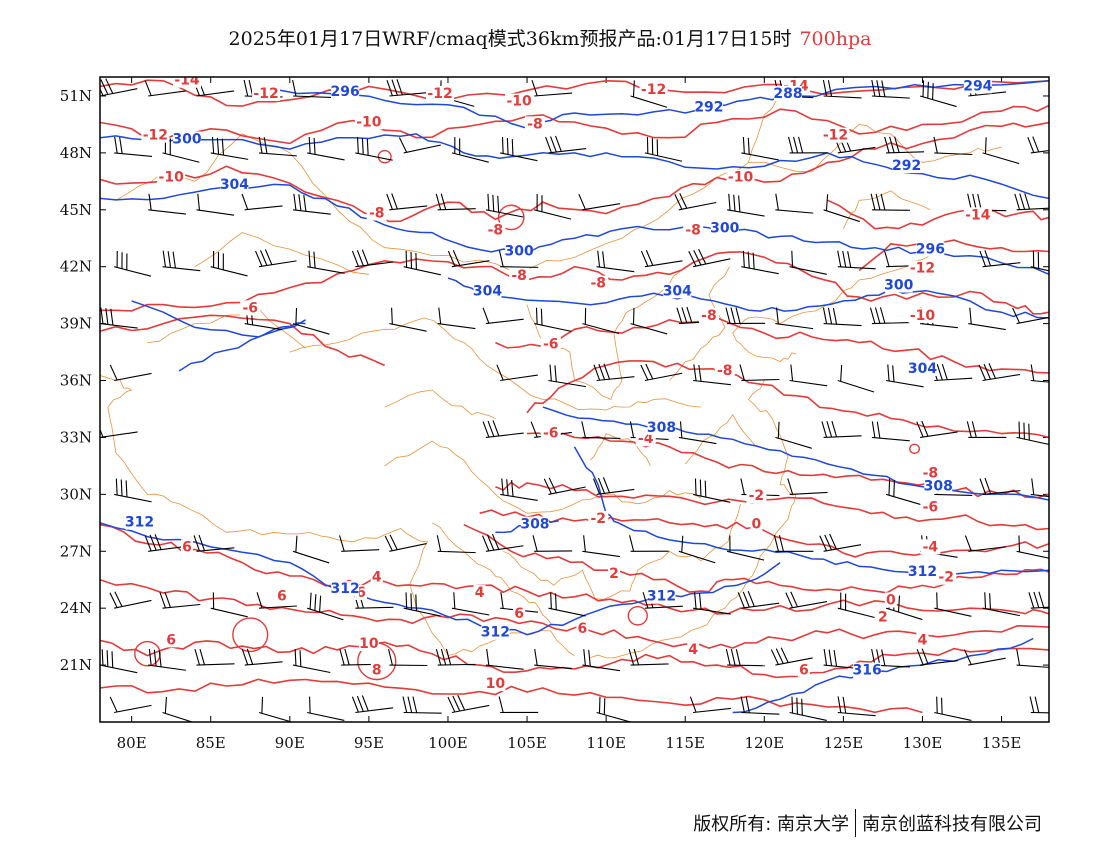 The image size is (1100, 850). I want to click on contour-label: 0, so click(757, 525).